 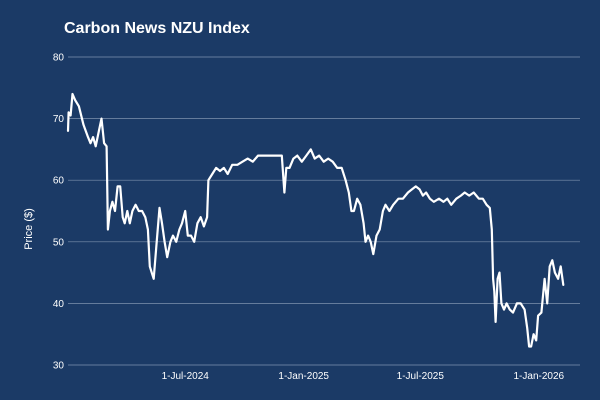 I want to click on y-tick-label-50: 50, so click(x=59, y=242).